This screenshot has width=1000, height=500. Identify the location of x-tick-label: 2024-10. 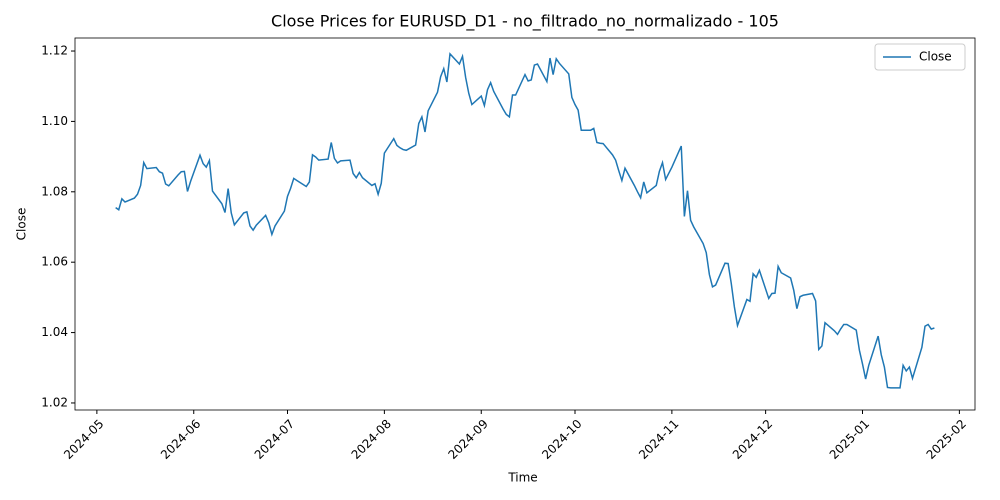
(561, 439).